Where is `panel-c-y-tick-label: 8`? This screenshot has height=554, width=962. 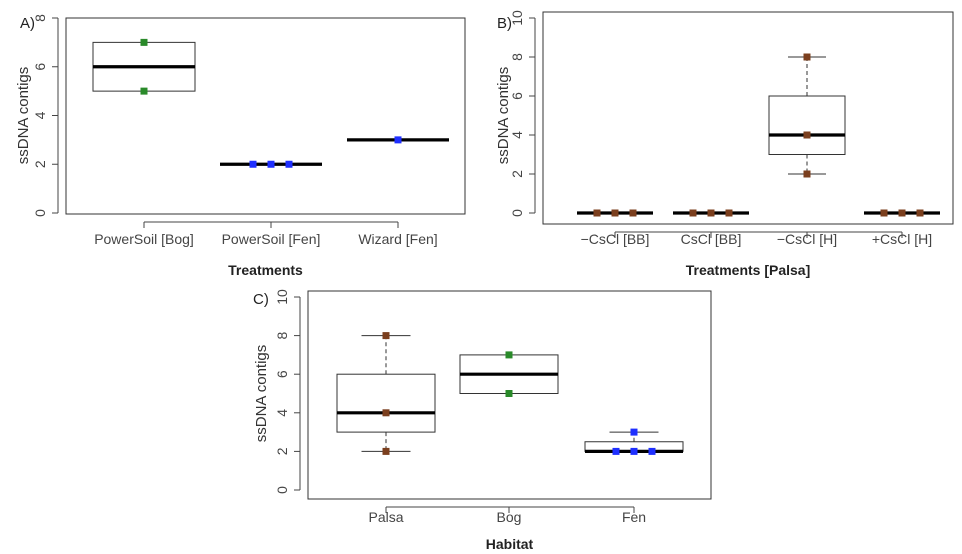 panel-c-y-tick-label: 8 is located at coordinates (282, 335).